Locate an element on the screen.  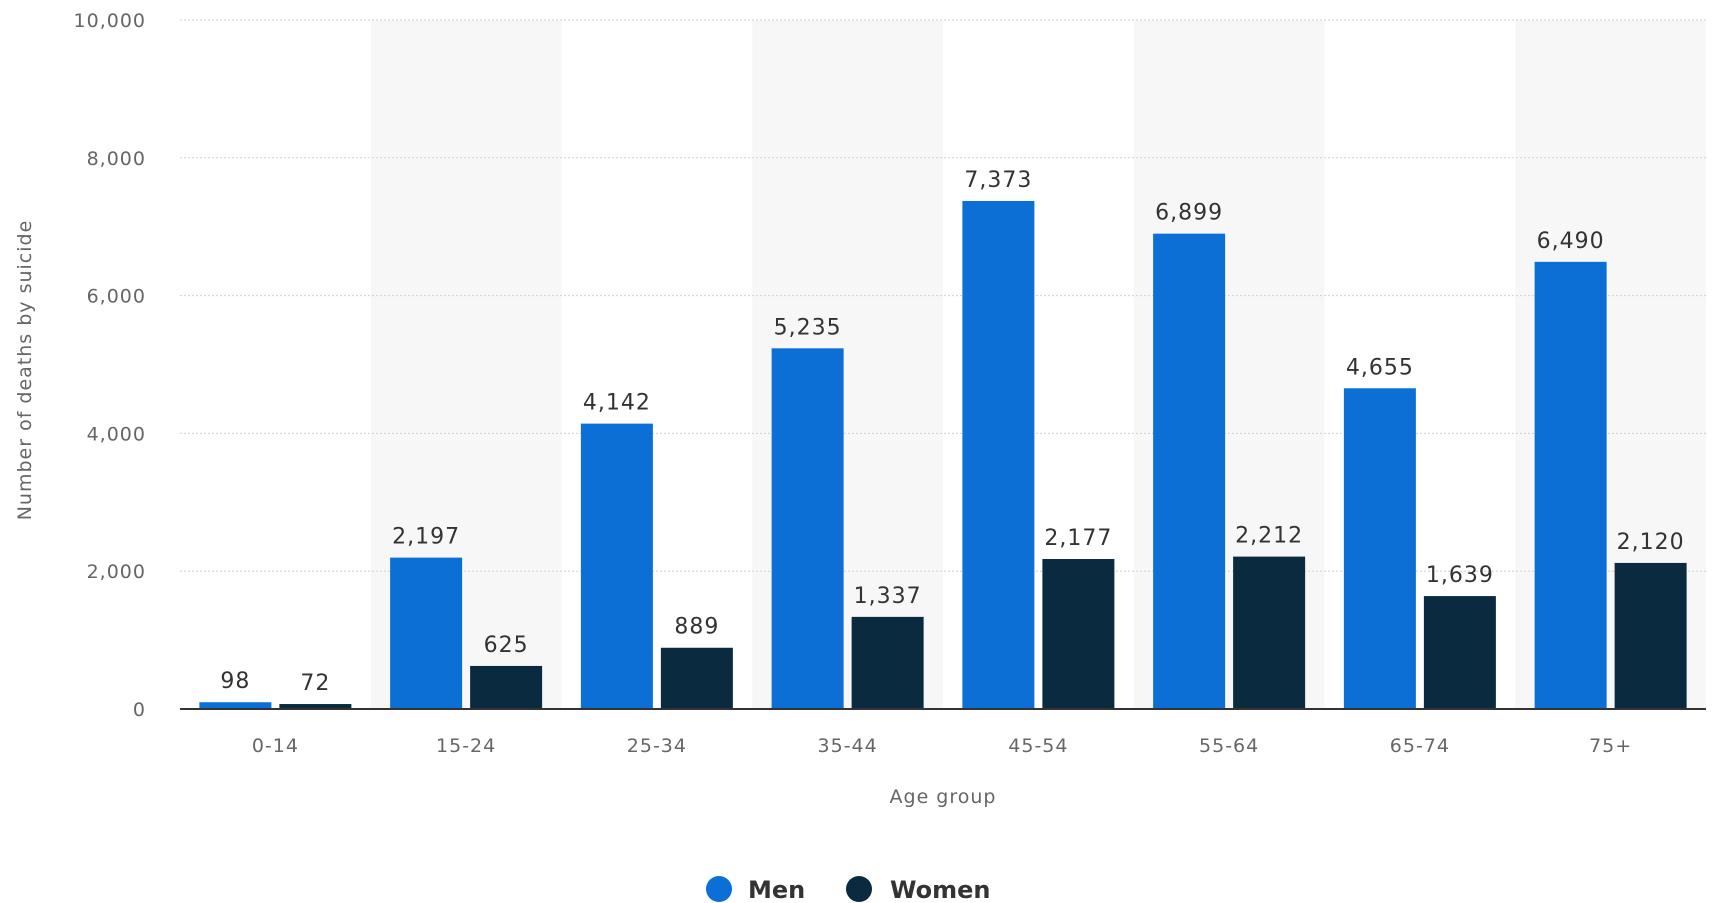
data-label-women-65-74: 1,639 is located at coordinates (1460, 575).